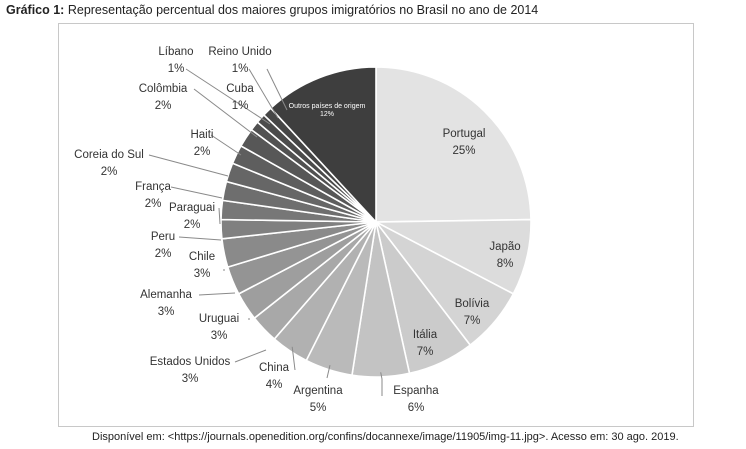 This screenshot has width=746, height=449. What do you see at coordinates (240, 106) in the screenshot?
I see `slice-value-cuba: 1%` at bounding box center [240, 106].